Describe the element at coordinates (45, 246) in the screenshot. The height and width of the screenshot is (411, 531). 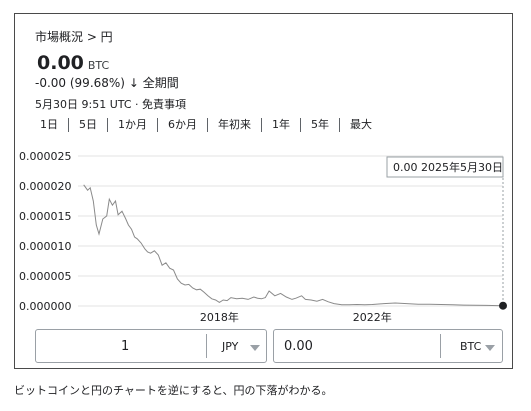
I see `y-tick-label: 0.000010` at that location.